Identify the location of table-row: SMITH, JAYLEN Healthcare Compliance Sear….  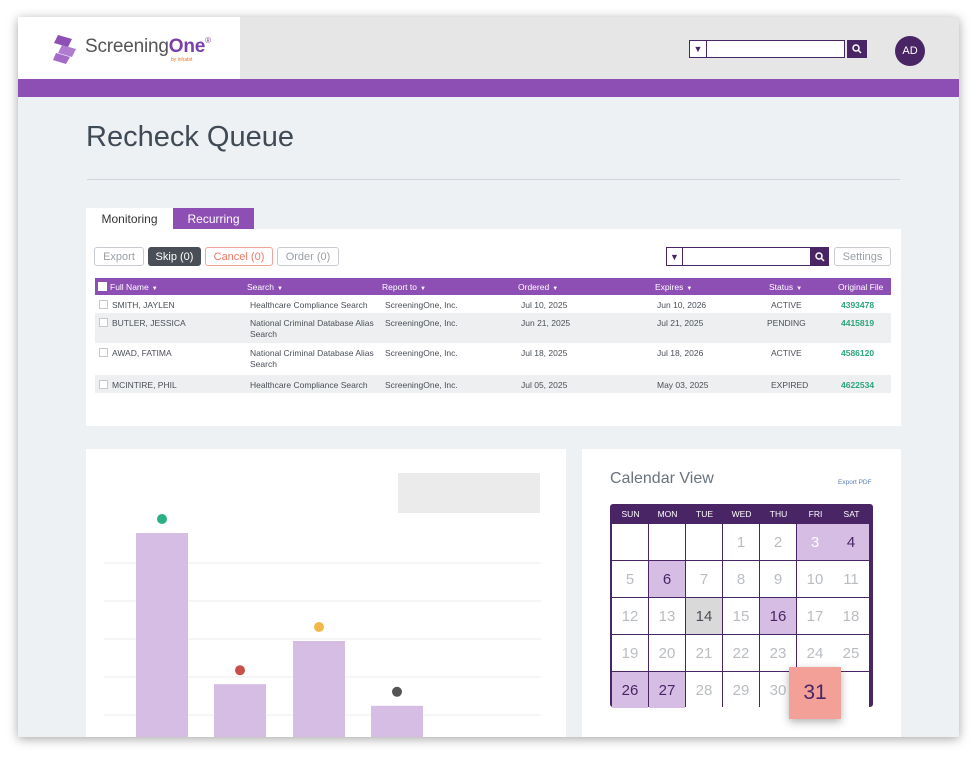
(493, 304).